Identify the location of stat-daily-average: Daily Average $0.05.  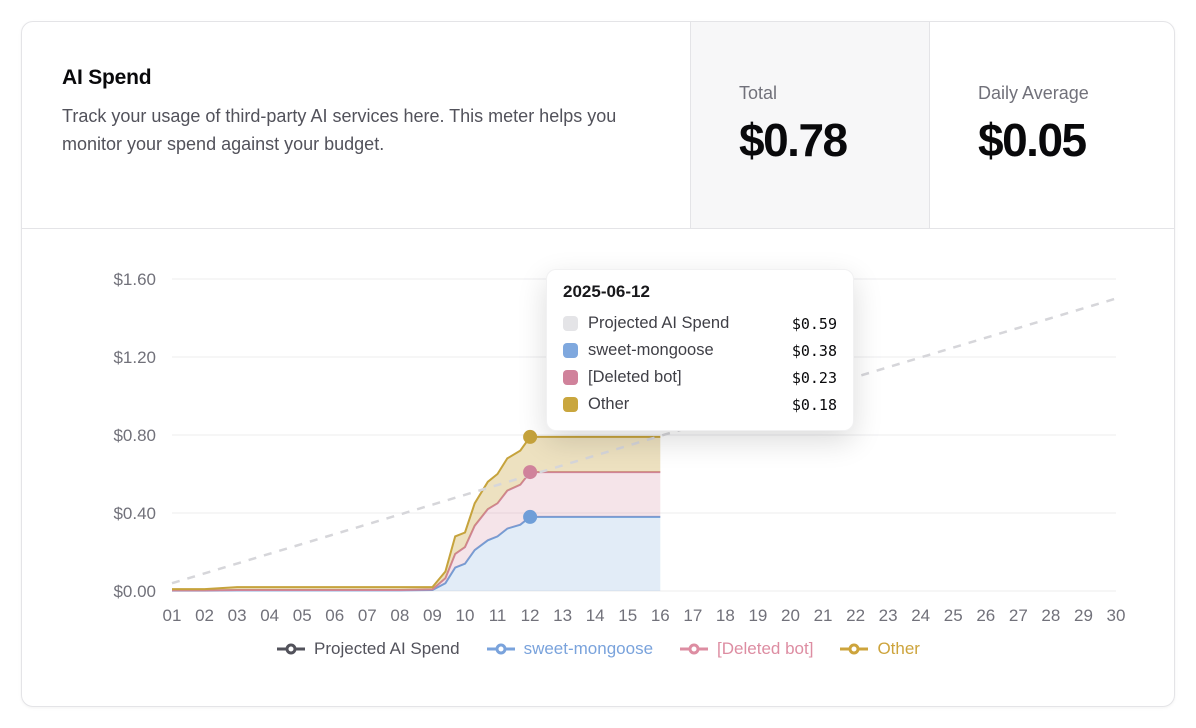
(1051, 125).